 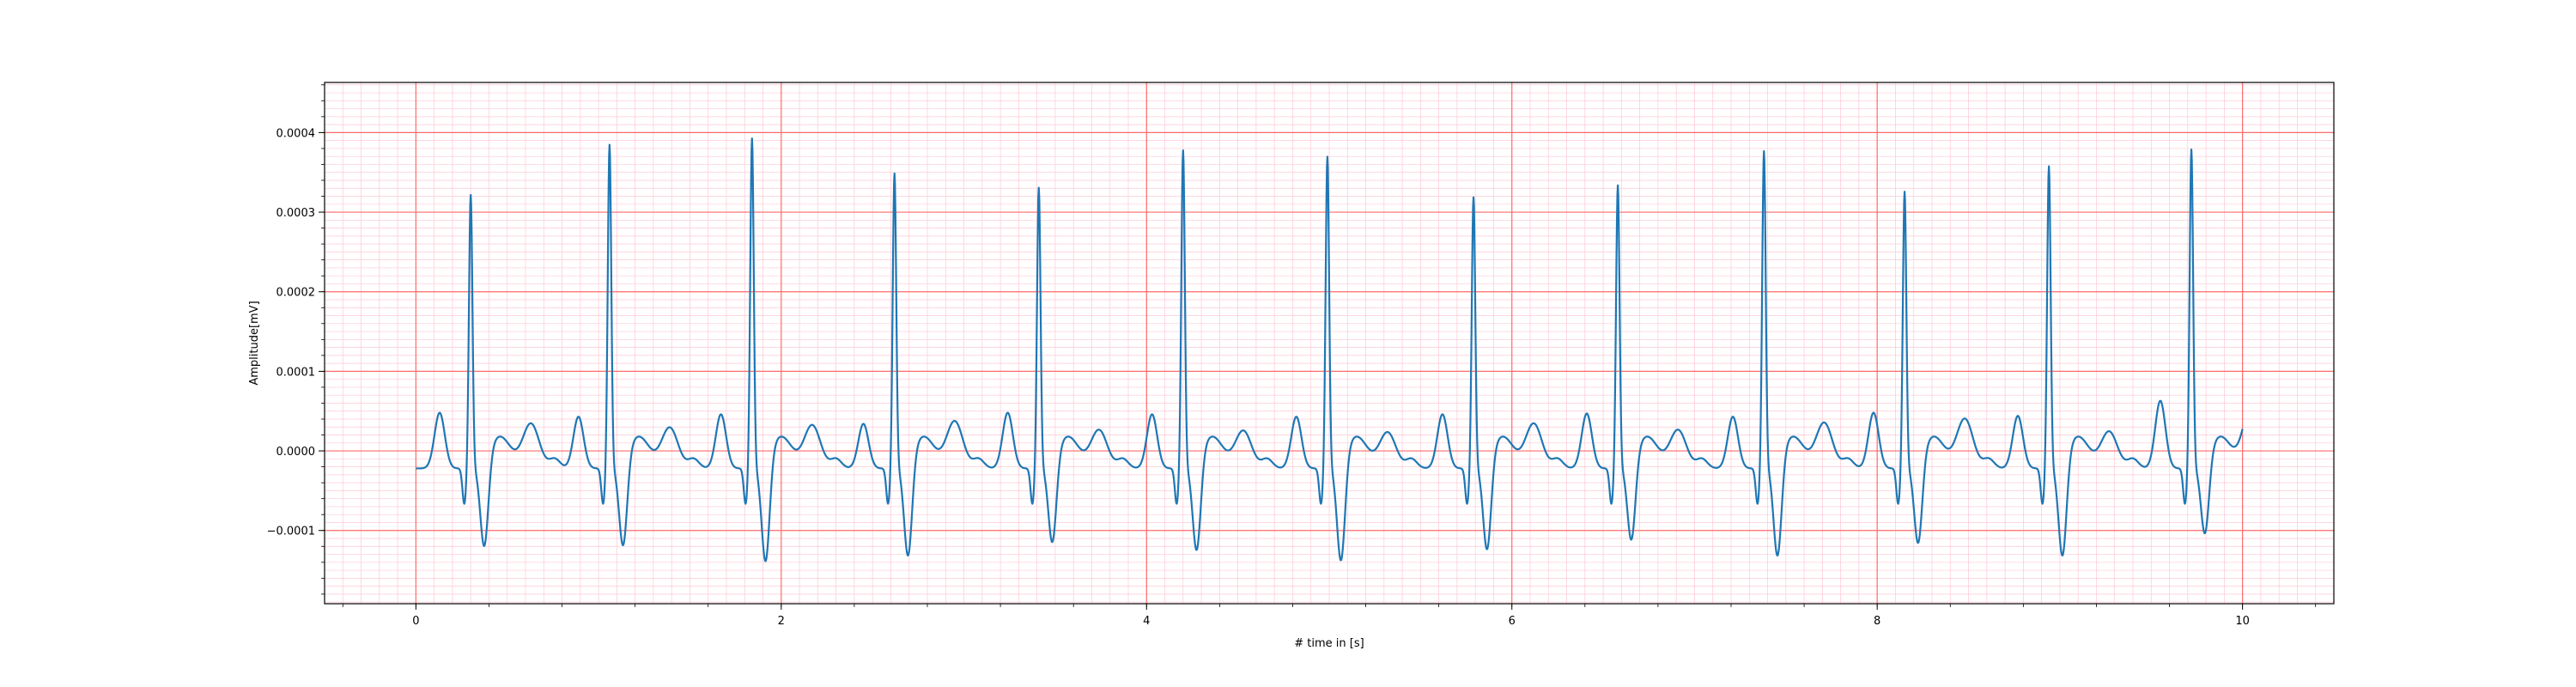 What do you see at coordinates (415, 621) in the screenshot?
I see `x-tick-label: 0` at bounding box center [415, 621].